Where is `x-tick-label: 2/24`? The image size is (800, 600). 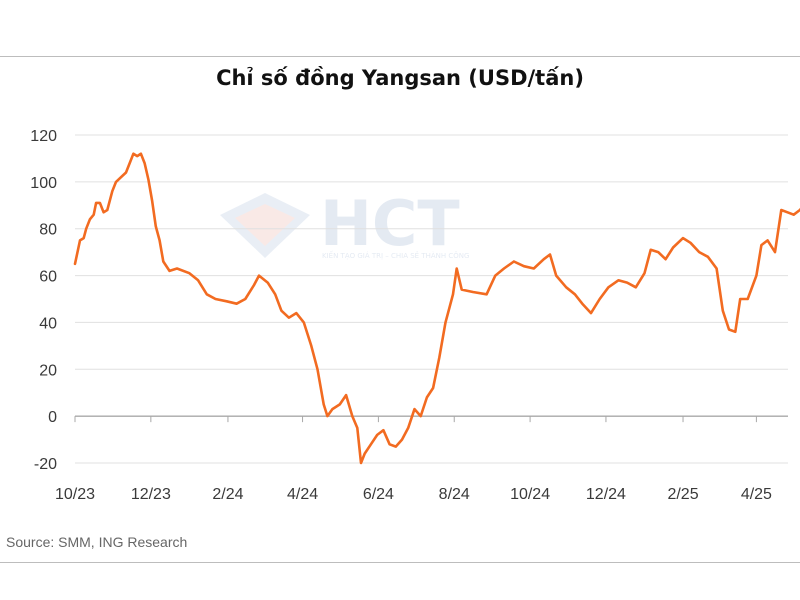 x-tick-label: 2/24 is located at coordinates (227, 494).